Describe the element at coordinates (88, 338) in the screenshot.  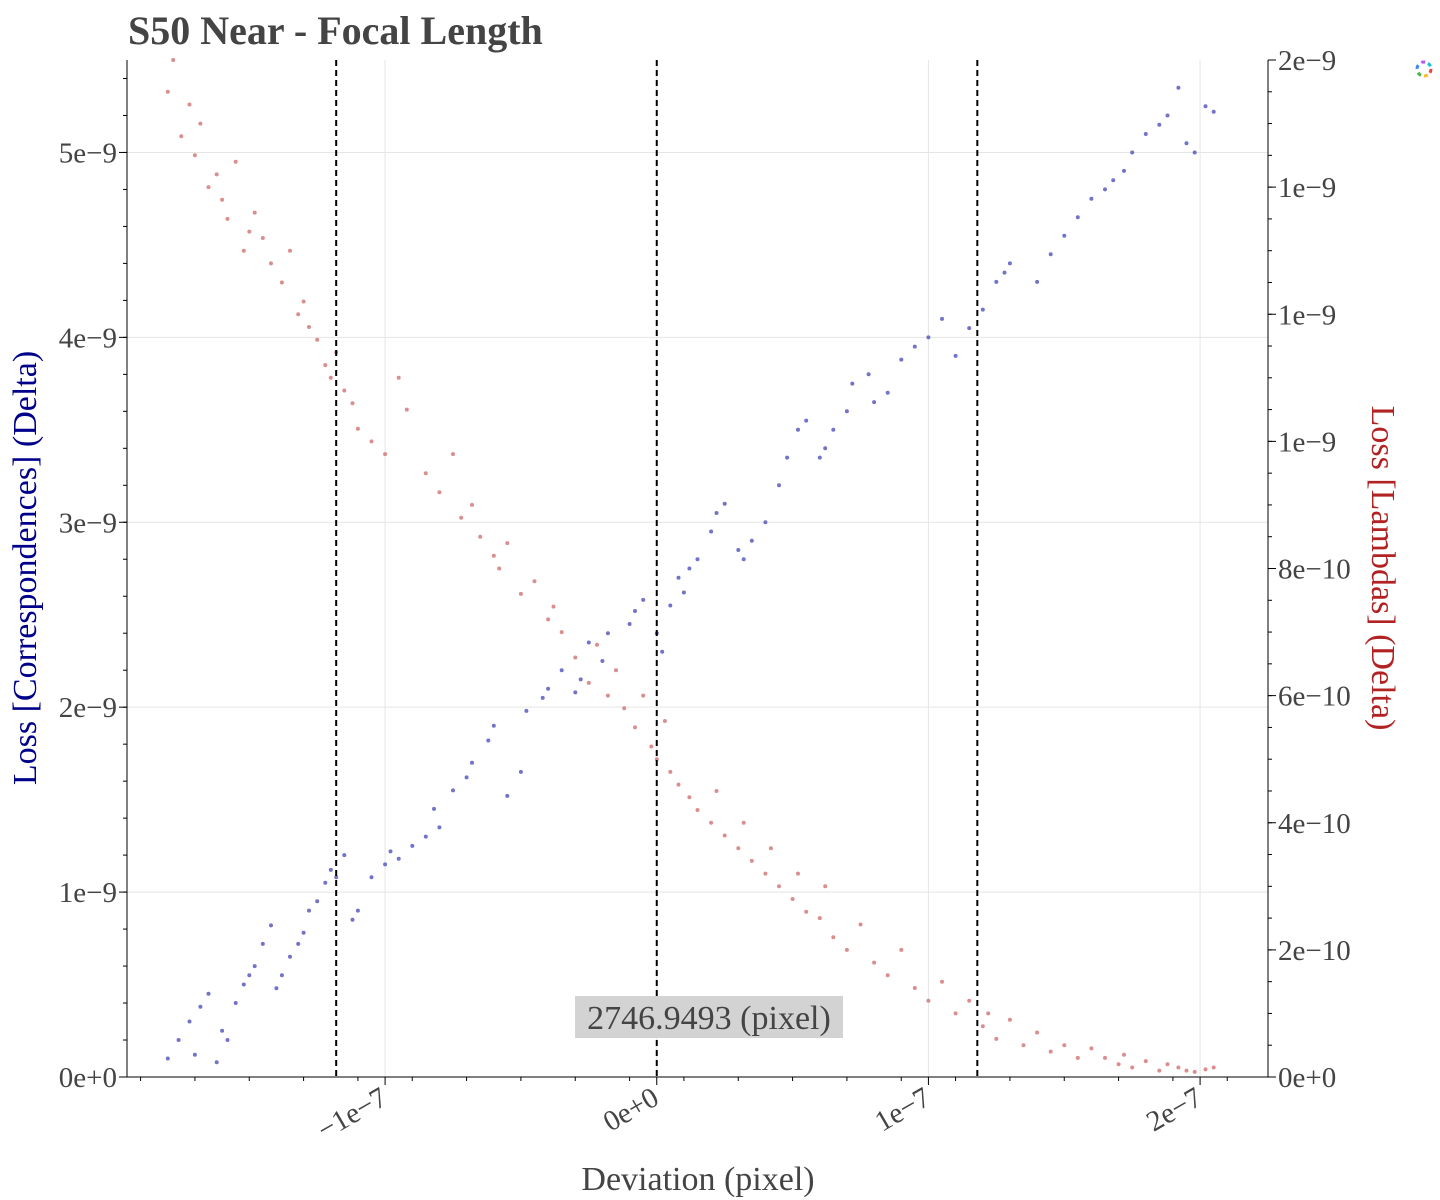
I see `y-tick-label: 4e−9` at that location.